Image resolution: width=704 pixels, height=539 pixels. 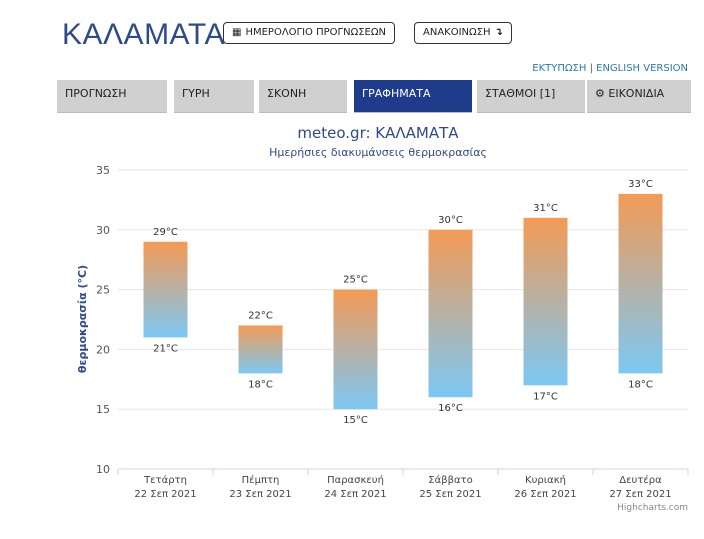 I want to click on tab-charts-label: ΓΡΑΦΗΜΑΤΑ, so click(x=396, y=93).